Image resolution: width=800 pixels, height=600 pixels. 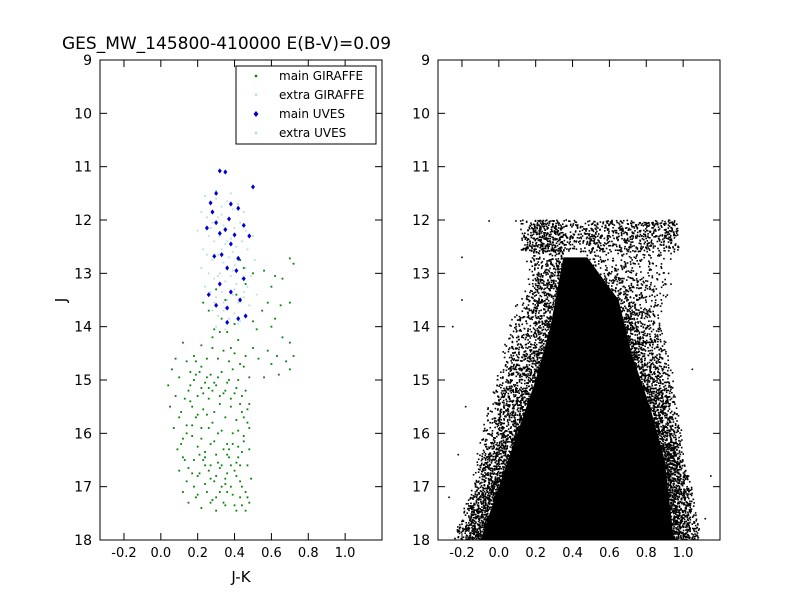 What do you see at coordinates (83, 221) in the screenshot?
I see `y-tick-label: 12` at bounding box center [83, 221].